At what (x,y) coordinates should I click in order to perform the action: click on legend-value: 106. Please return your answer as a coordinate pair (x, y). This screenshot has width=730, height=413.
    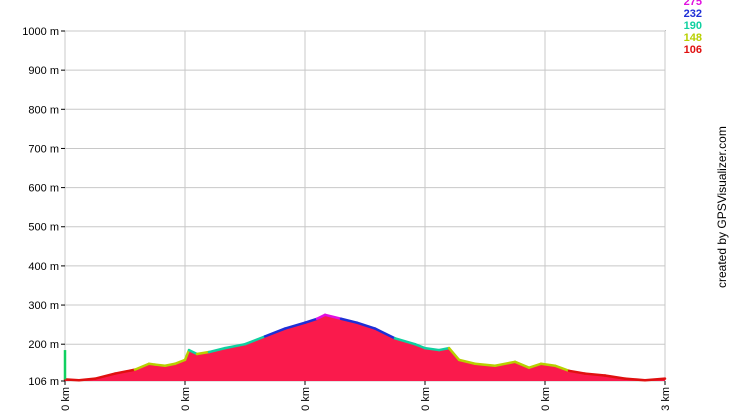
    Looking at the image, I should click on (693, 50).